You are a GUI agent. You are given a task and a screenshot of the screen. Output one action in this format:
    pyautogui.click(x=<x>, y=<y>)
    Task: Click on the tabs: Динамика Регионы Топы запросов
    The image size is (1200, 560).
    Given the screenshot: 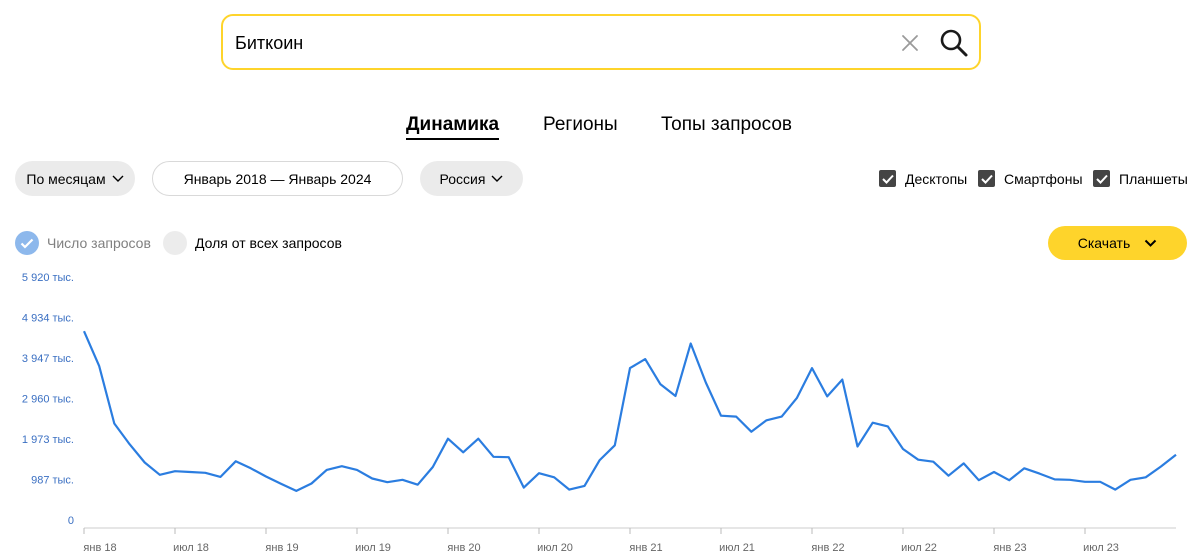 What is the action you would take?
    pyautogui.click(x=600, y=129)
    